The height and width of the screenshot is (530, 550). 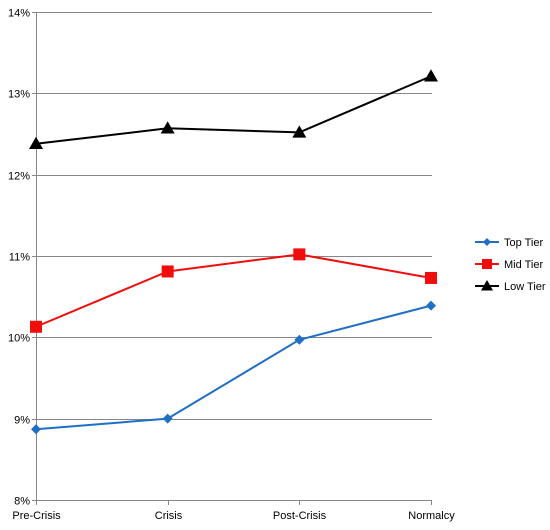 What do you see at coordinates (523, 243) in the screenshot?
I see `legend-label: Top Tier` at bounding box center [523, 243].